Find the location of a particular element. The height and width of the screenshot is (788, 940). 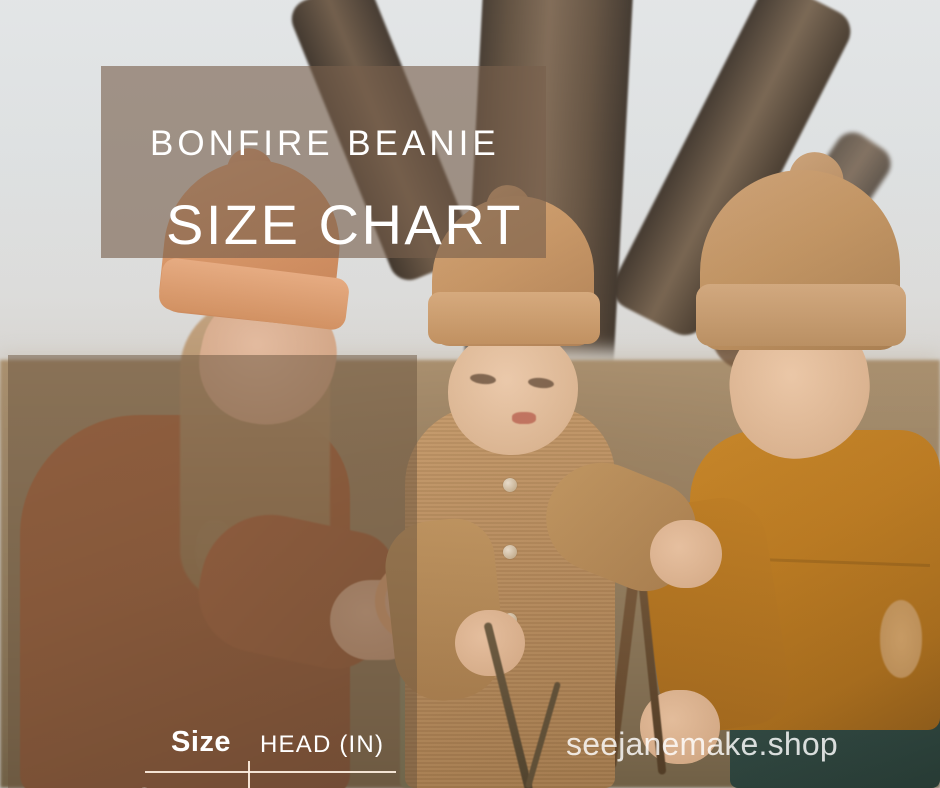

product-title: BONFIRE BEANIE is located at coordinates (325, 143).